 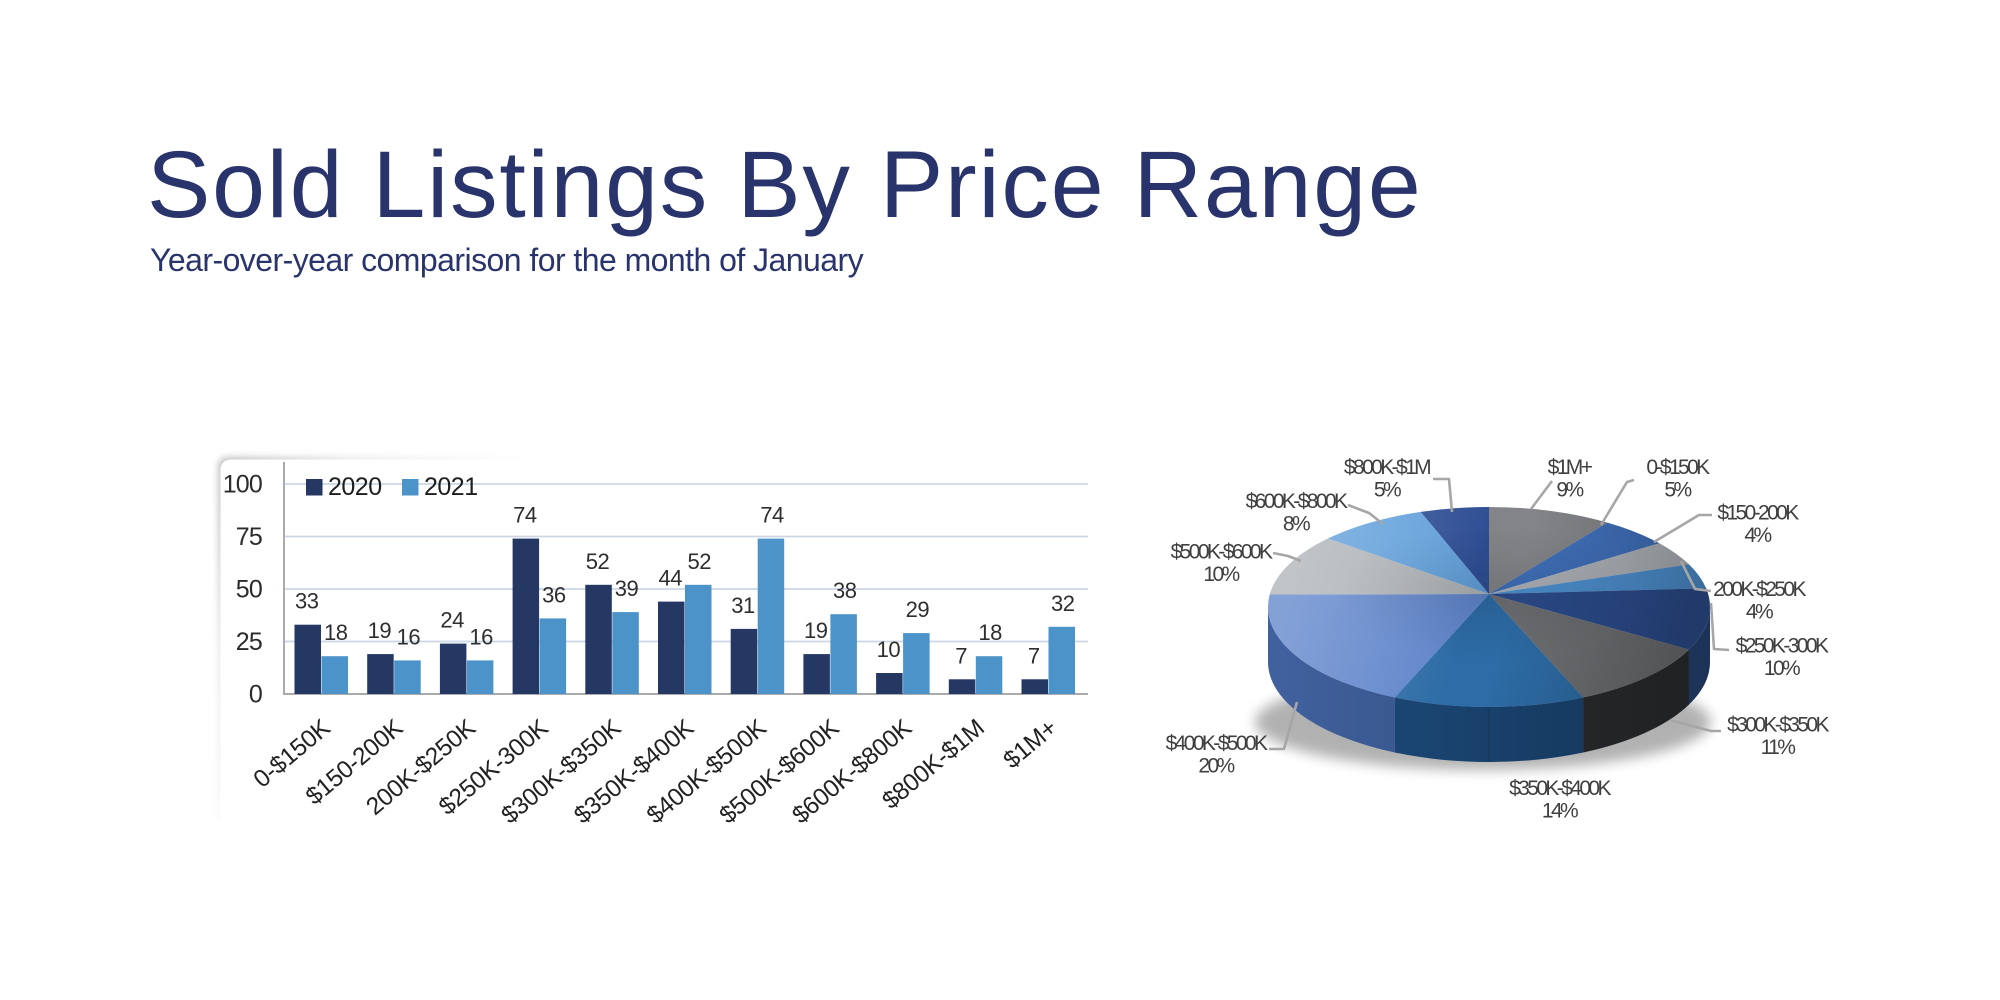 I want to click on svg-text: 14%, so click(x=1560, y=811).